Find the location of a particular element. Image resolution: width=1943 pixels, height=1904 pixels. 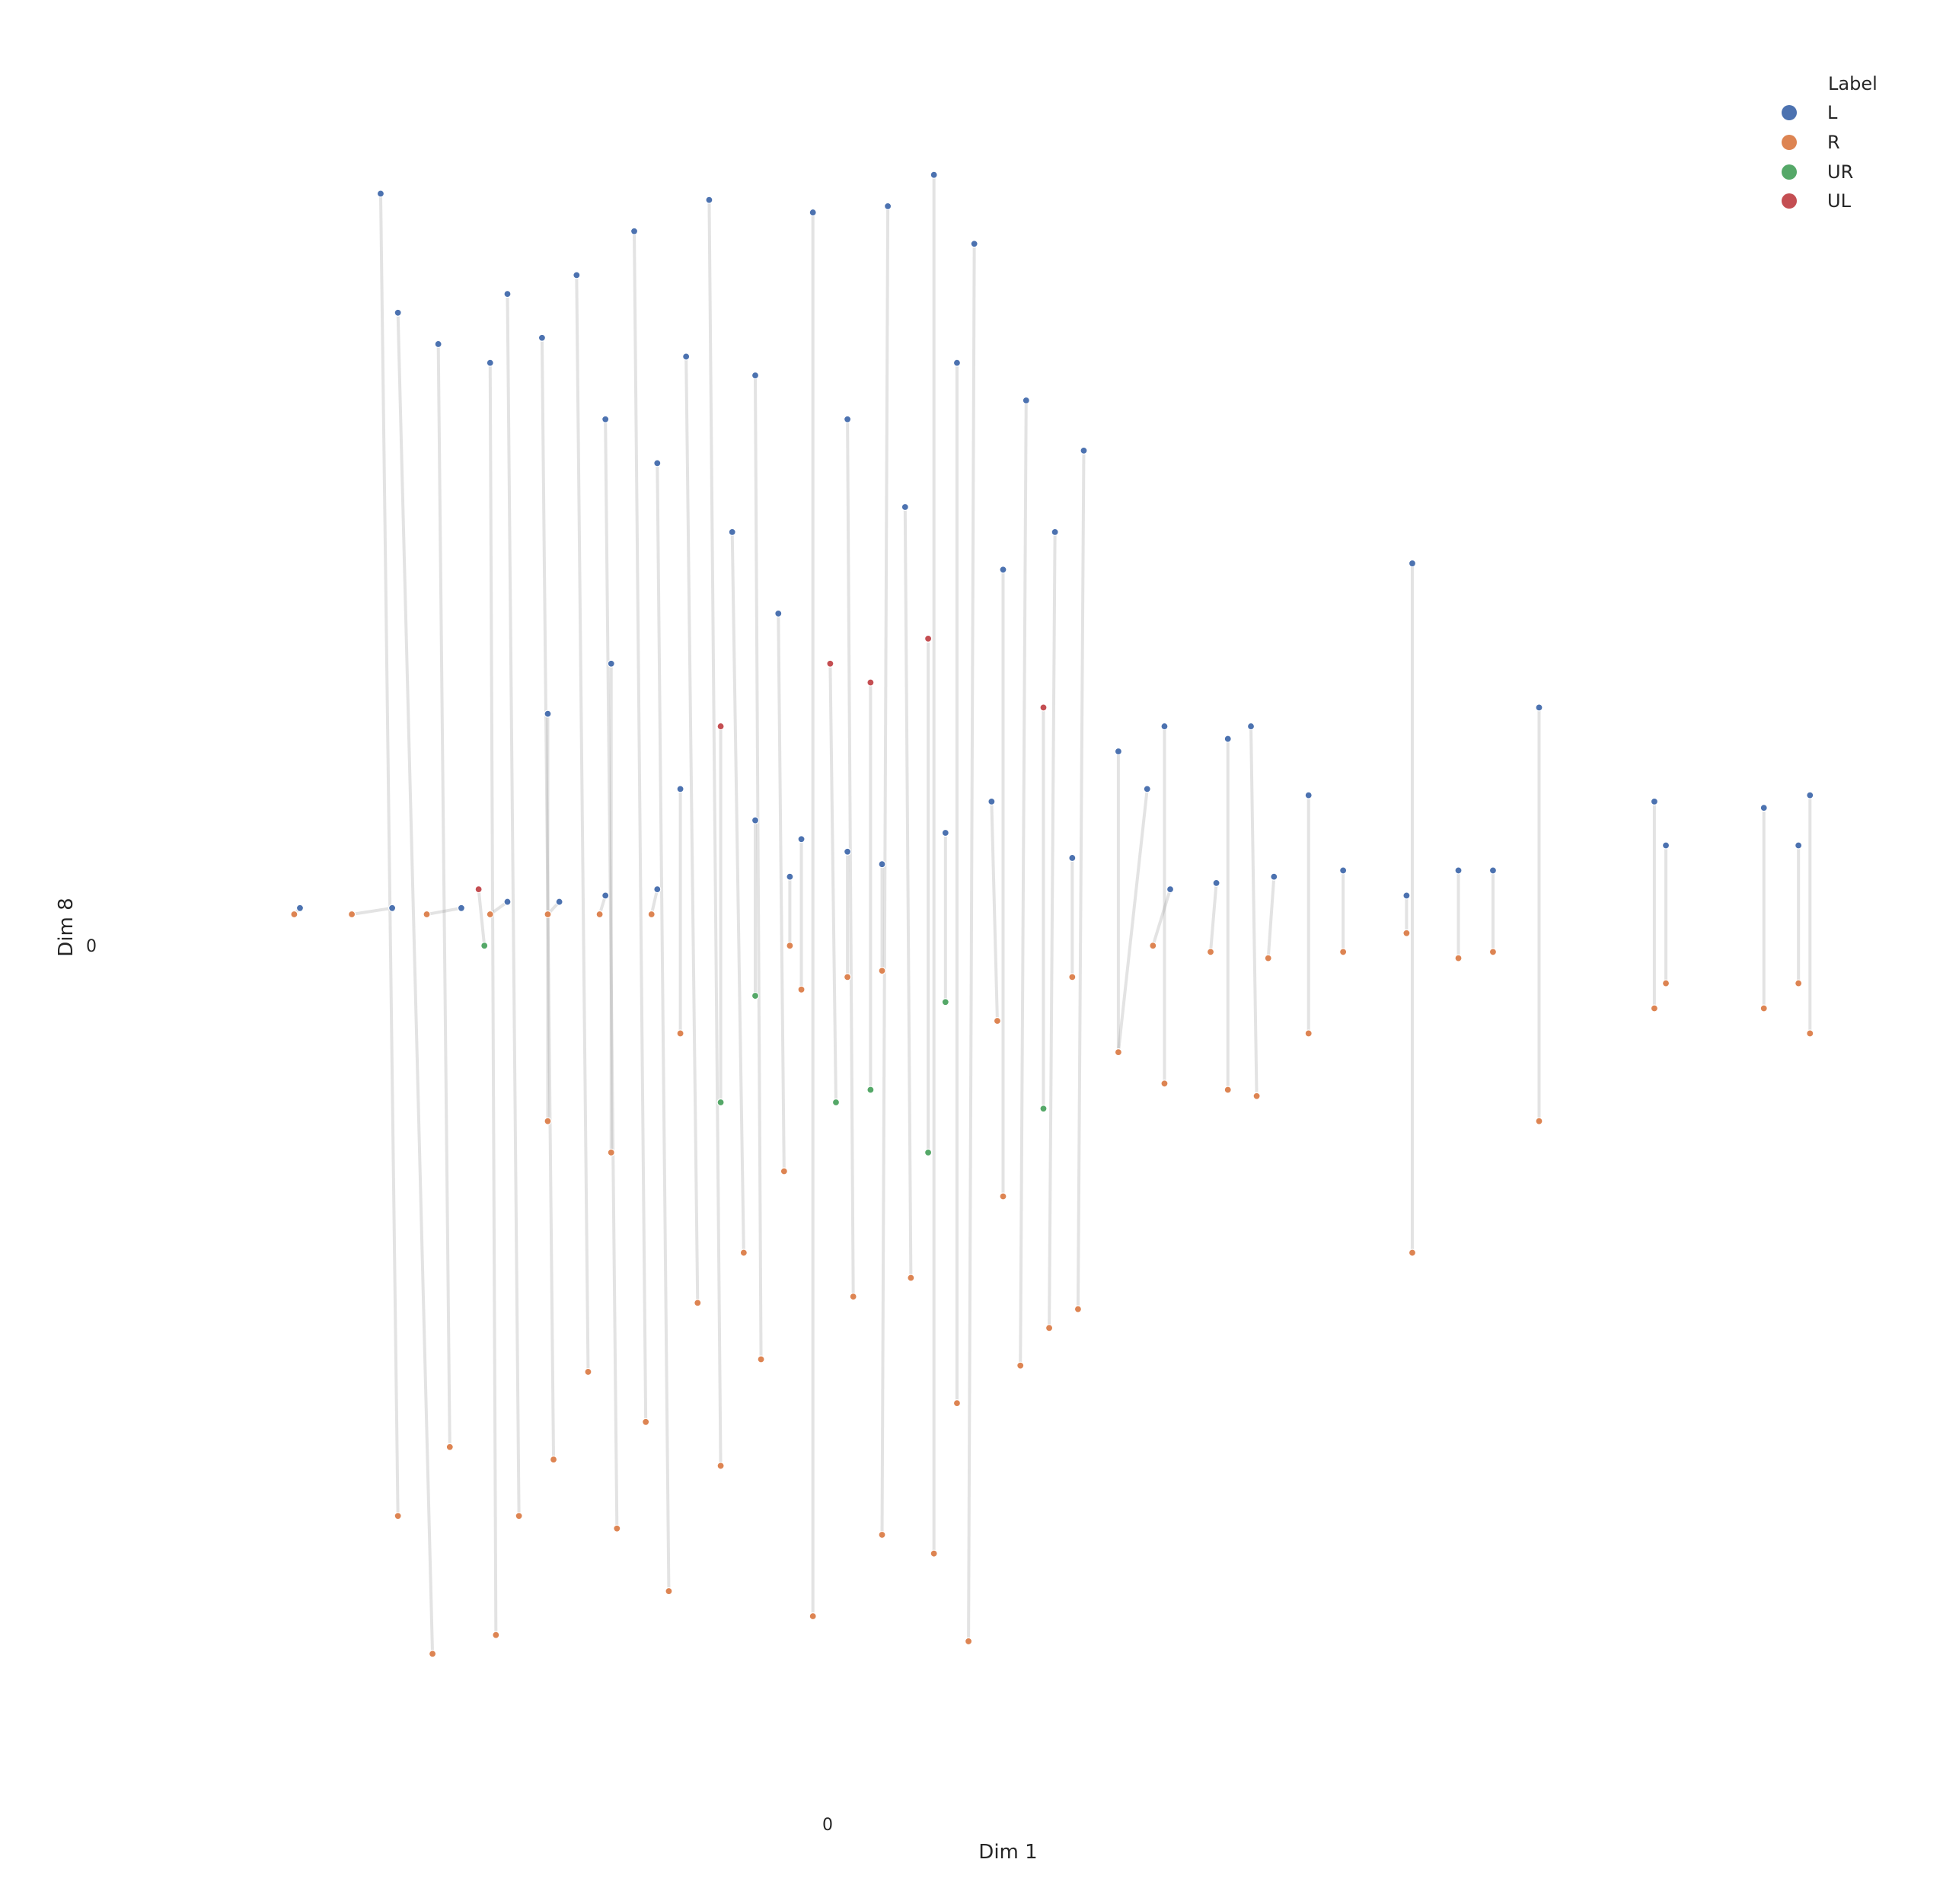

legend-entry-l: L is located at coordinates (1810, 112).